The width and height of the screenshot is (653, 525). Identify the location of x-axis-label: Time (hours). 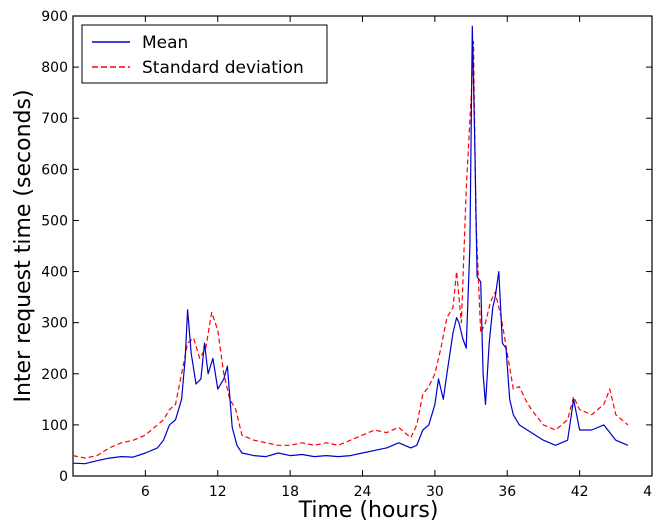
(368, 509).